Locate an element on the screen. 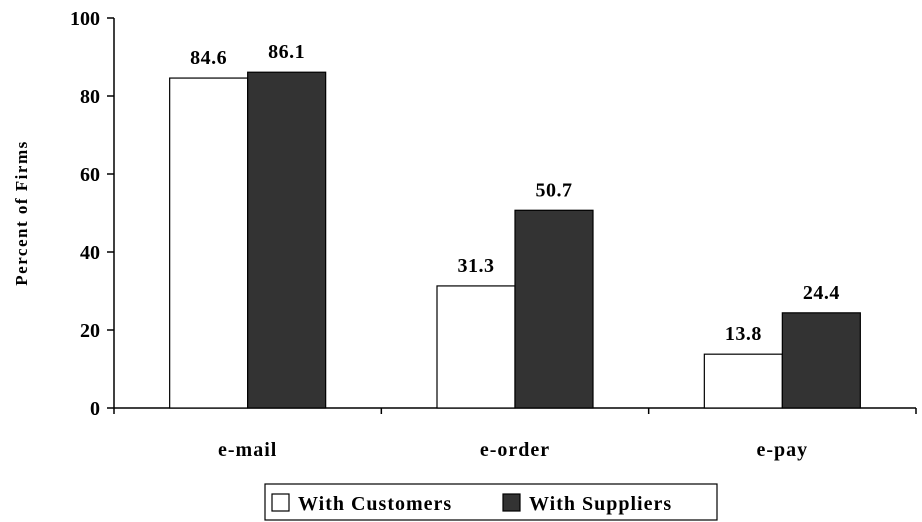 The image size is (922, 522). legend: With Customers With Suppliers is located at coordinates (491, 502).